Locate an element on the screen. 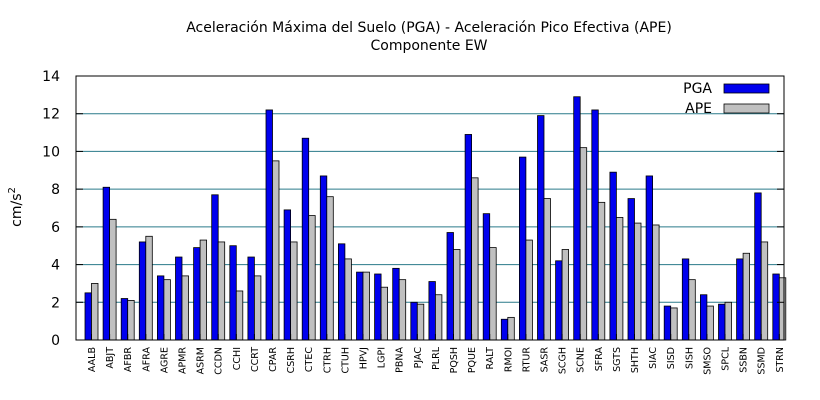 The width and height of the screenshot is (820, 400). bar-ape-ccdn is located at coordinates (221, 291).